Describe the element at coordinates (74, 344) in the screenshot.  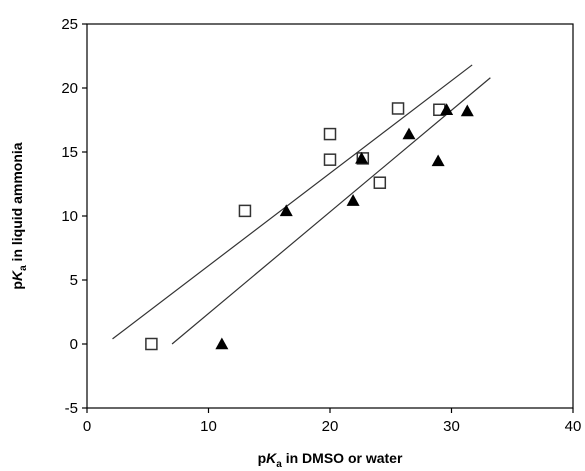
I see `y-tick-label: 0` at that location.